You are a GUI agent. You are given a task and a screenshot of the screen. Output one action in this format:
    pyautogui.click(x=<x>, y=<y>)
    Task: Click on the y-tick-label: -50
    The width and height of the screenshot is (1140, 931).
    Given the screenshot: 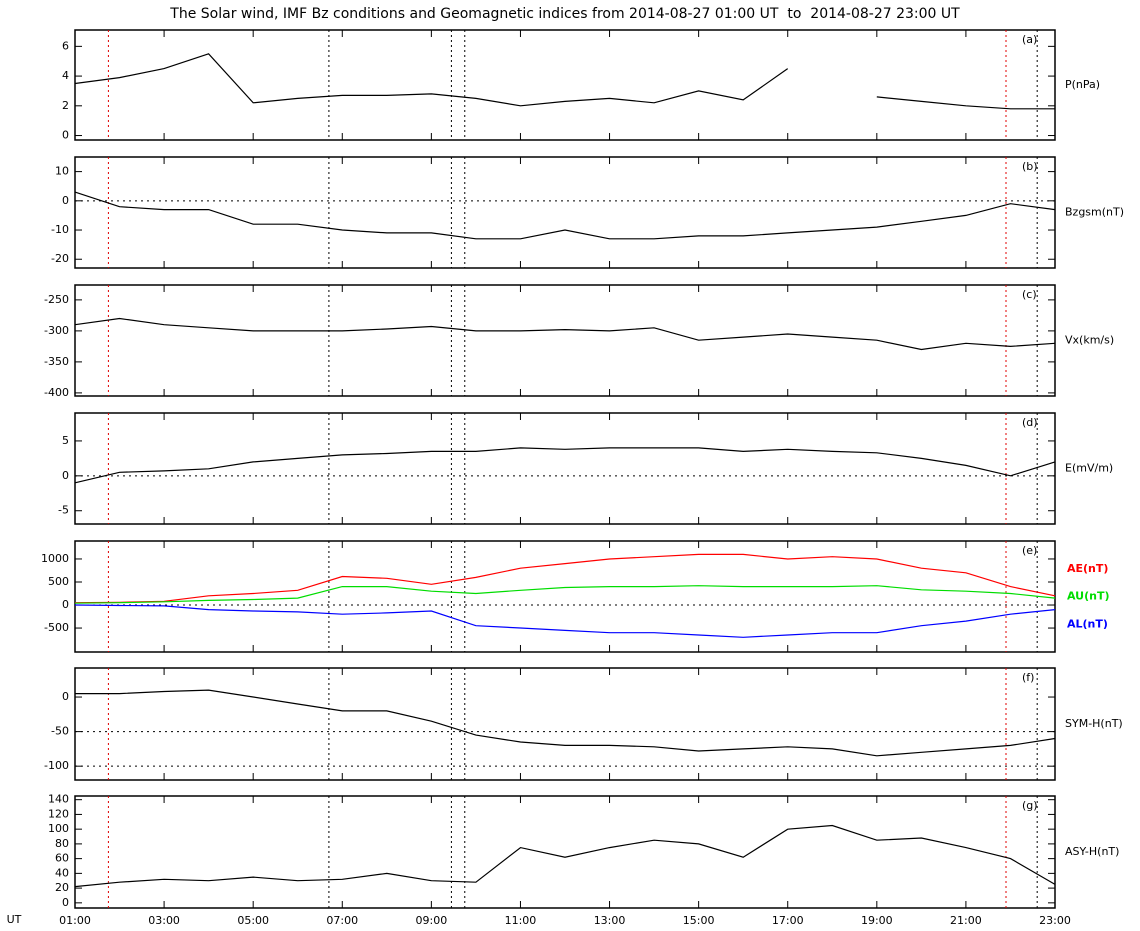 What is the action you would take?
    pyautogui.click(x=60, y=731)
    